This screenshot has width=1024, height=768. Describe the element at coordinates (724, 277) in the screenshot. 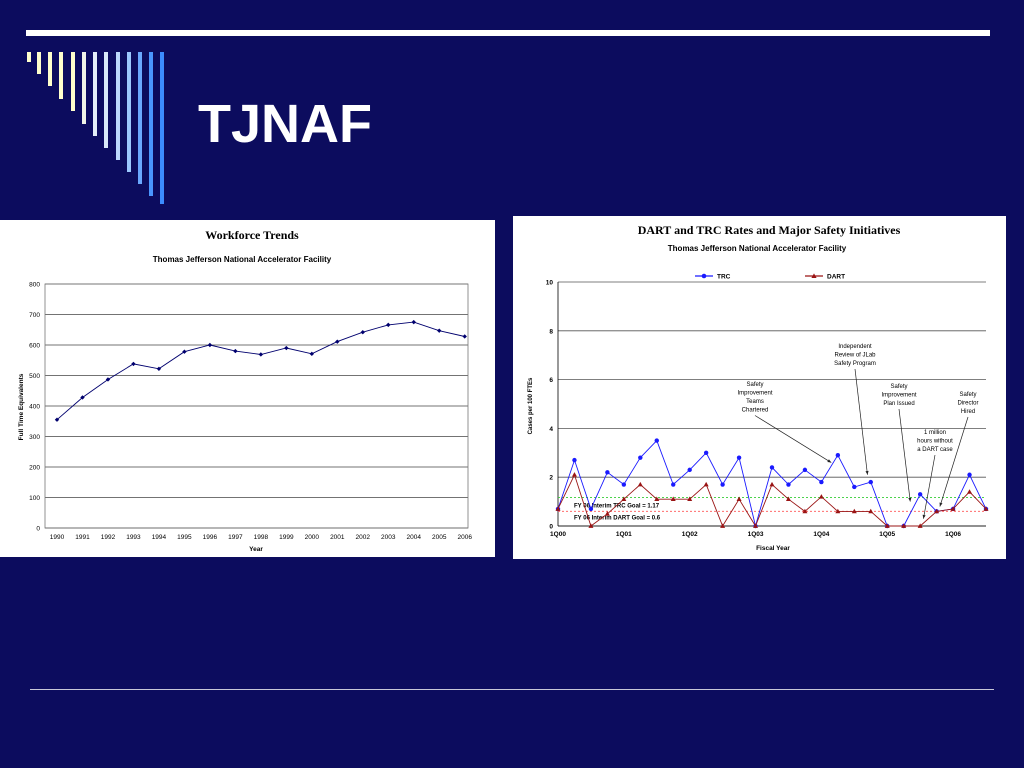

I see `legend-label: TRC` at that location.